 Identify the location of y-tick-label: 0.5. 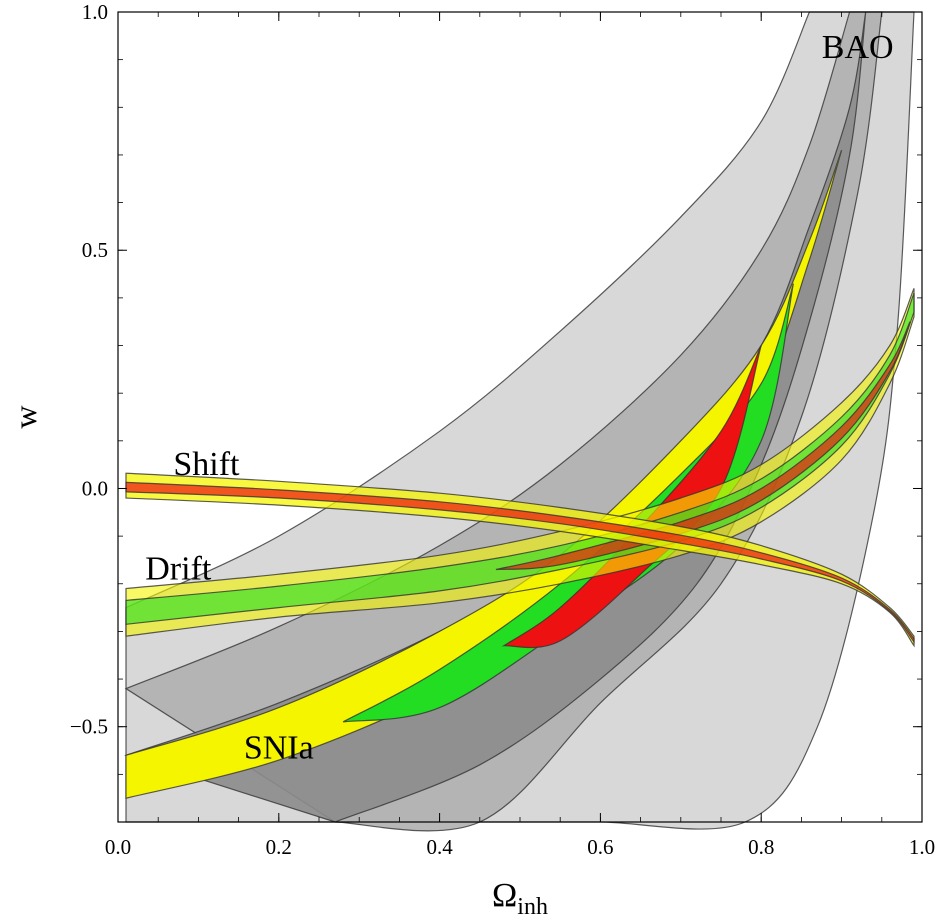
(95, 250).